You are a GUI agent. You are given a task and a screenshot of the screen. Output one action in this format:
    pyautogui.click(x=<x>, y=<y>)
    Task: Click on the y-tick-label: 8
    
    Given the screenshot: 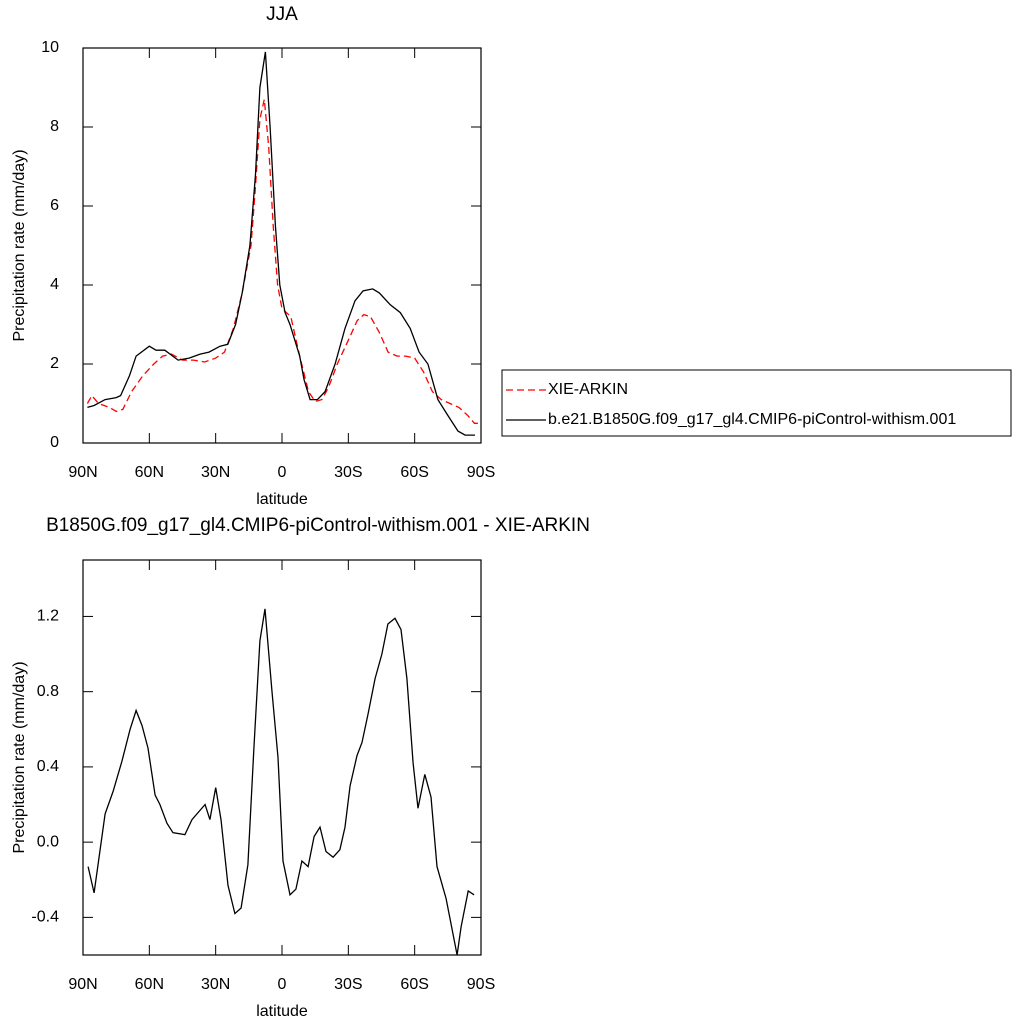 What is the action you would take?
    pyautogui.click(x=54, y=126)
    